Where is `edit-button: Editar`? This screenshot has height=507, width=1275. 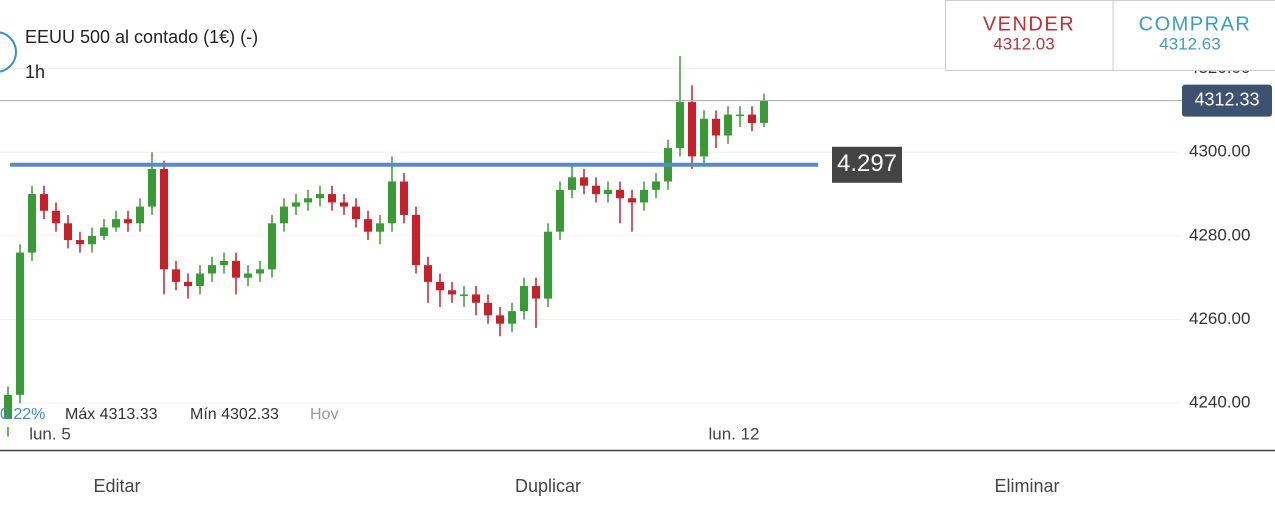 edit-button: Editar is located at coordinates (116, 486).